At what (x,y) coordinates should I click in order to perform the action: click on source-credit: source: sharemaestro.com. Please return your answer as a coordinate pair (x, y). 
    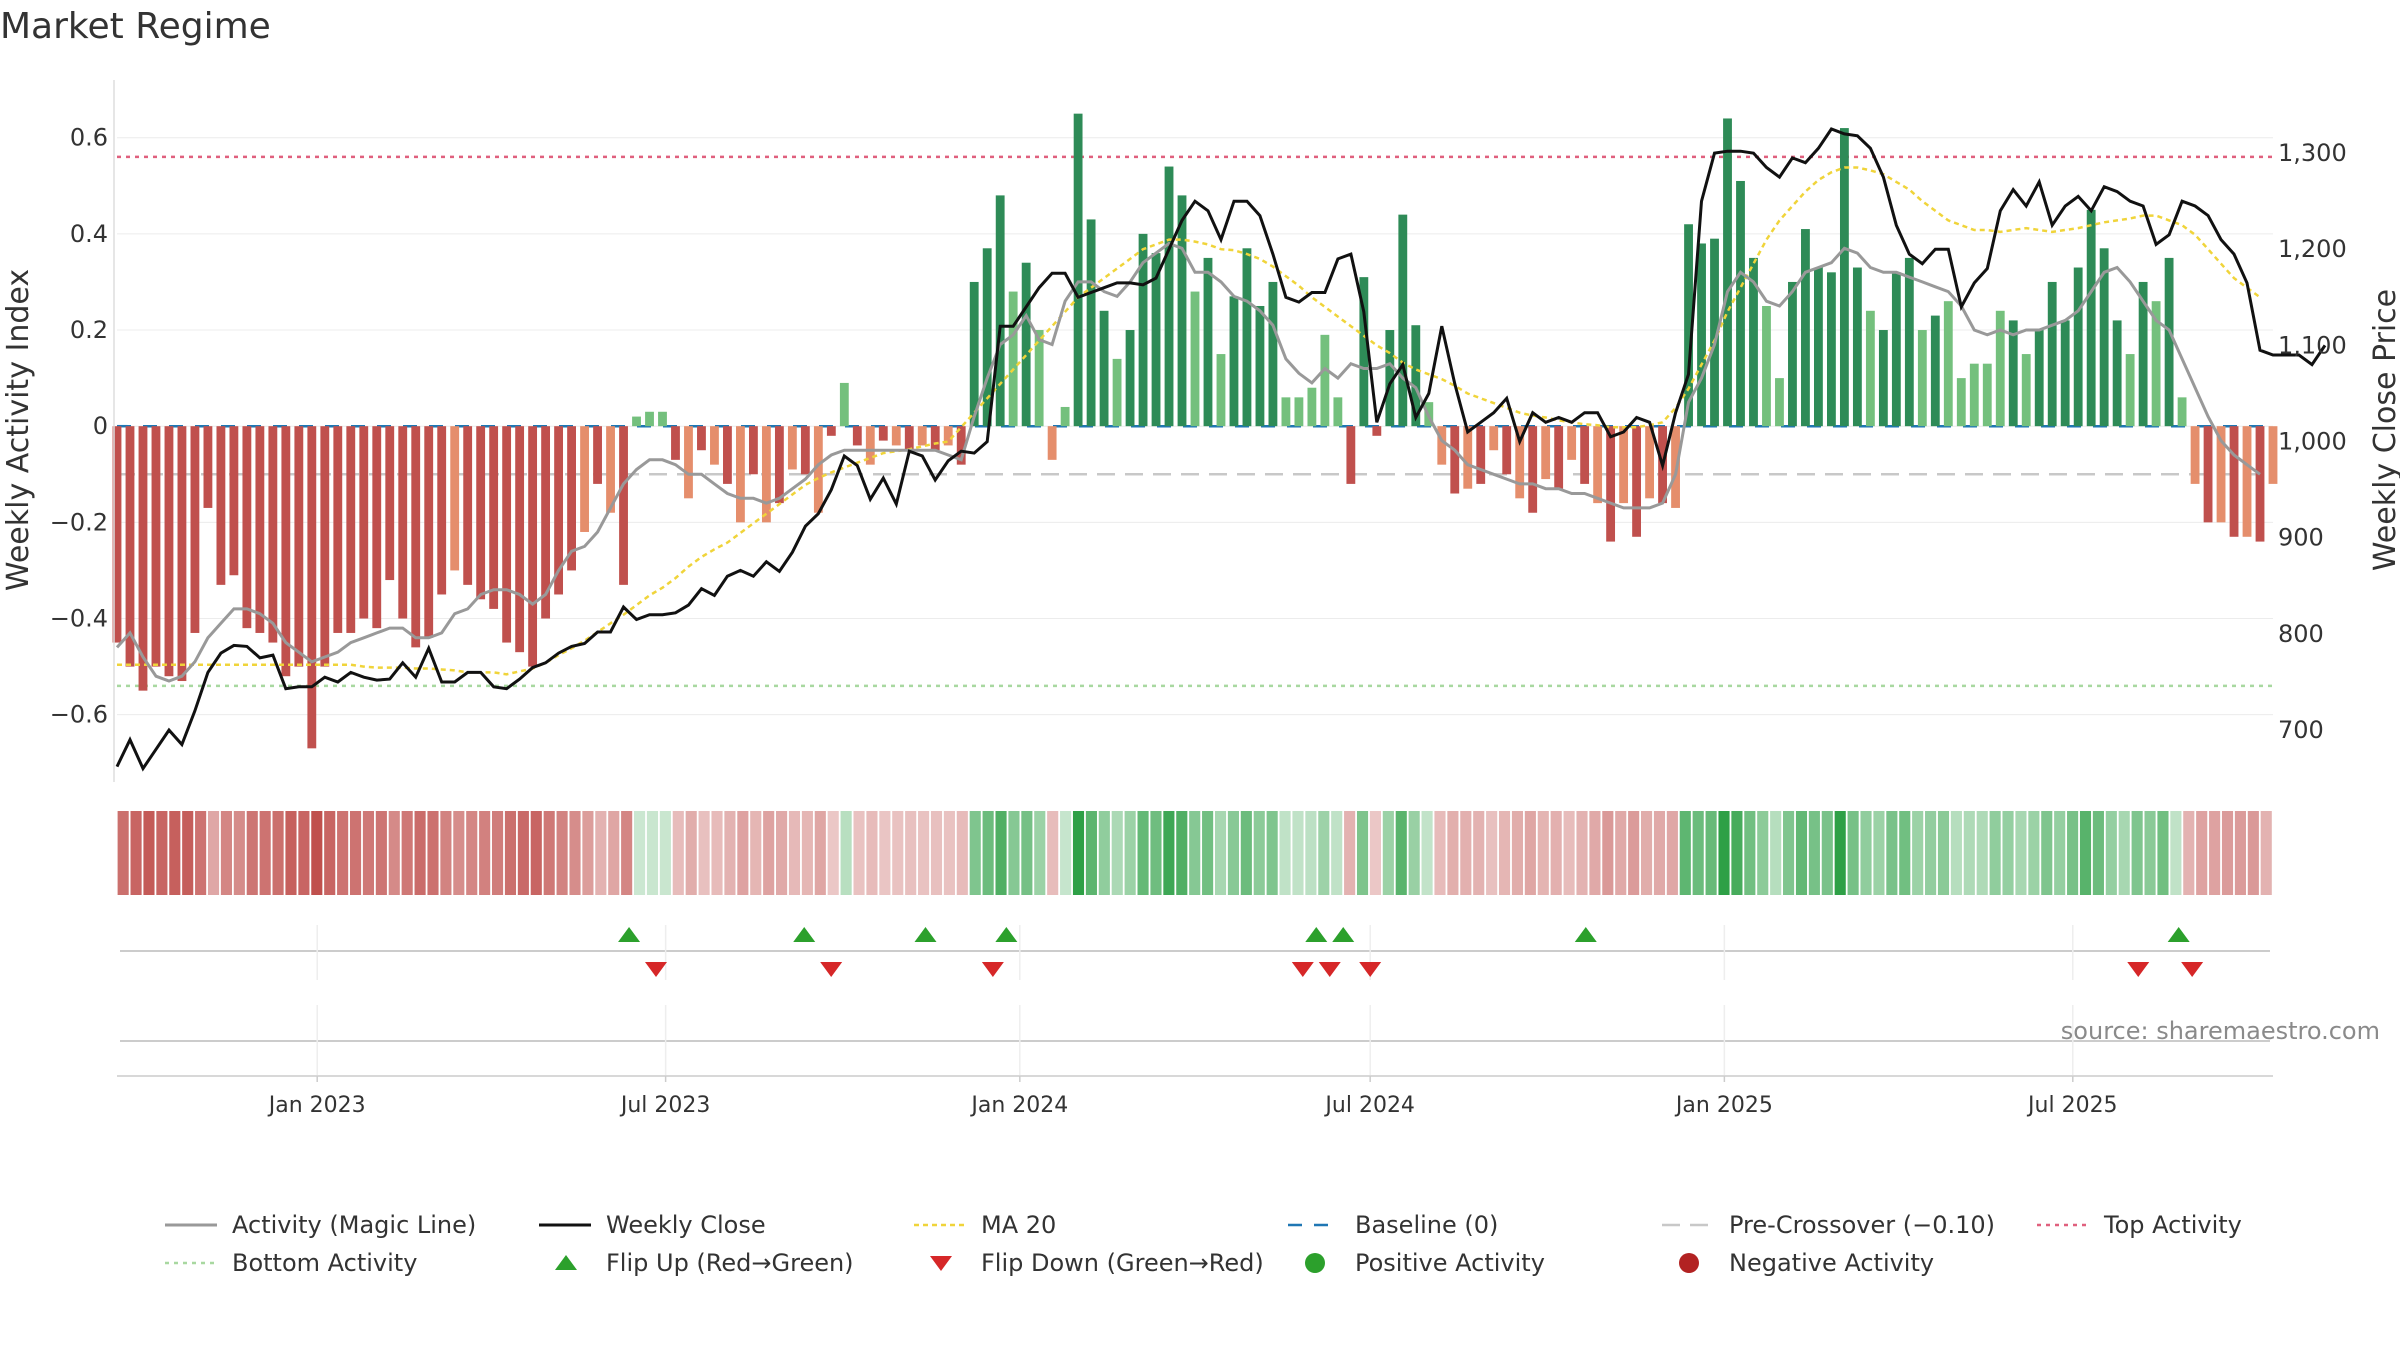
    Looking at the image, I should click on (2220, 1031).